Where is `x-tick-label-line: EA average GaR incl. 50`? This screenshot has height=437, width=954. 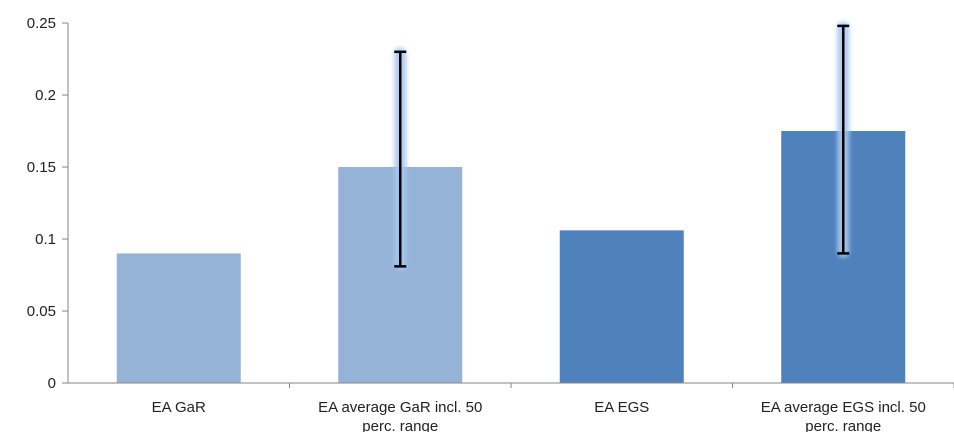 x-tick-label-line: EA average GaR incl. 50 is located at coordinates (400, 407).